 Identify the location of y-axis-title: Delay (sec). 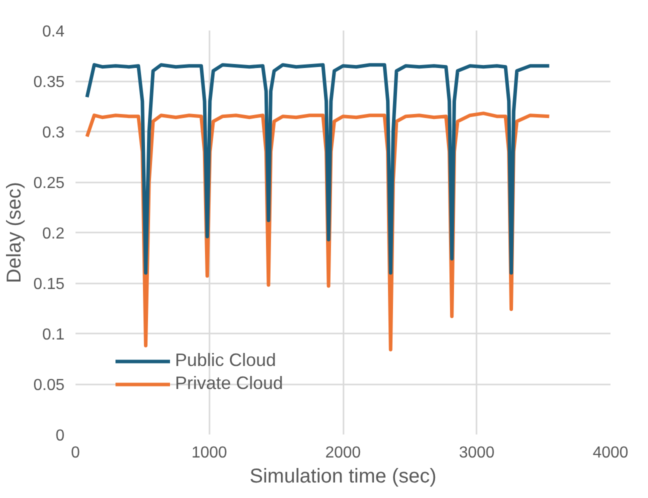
(14, 233).